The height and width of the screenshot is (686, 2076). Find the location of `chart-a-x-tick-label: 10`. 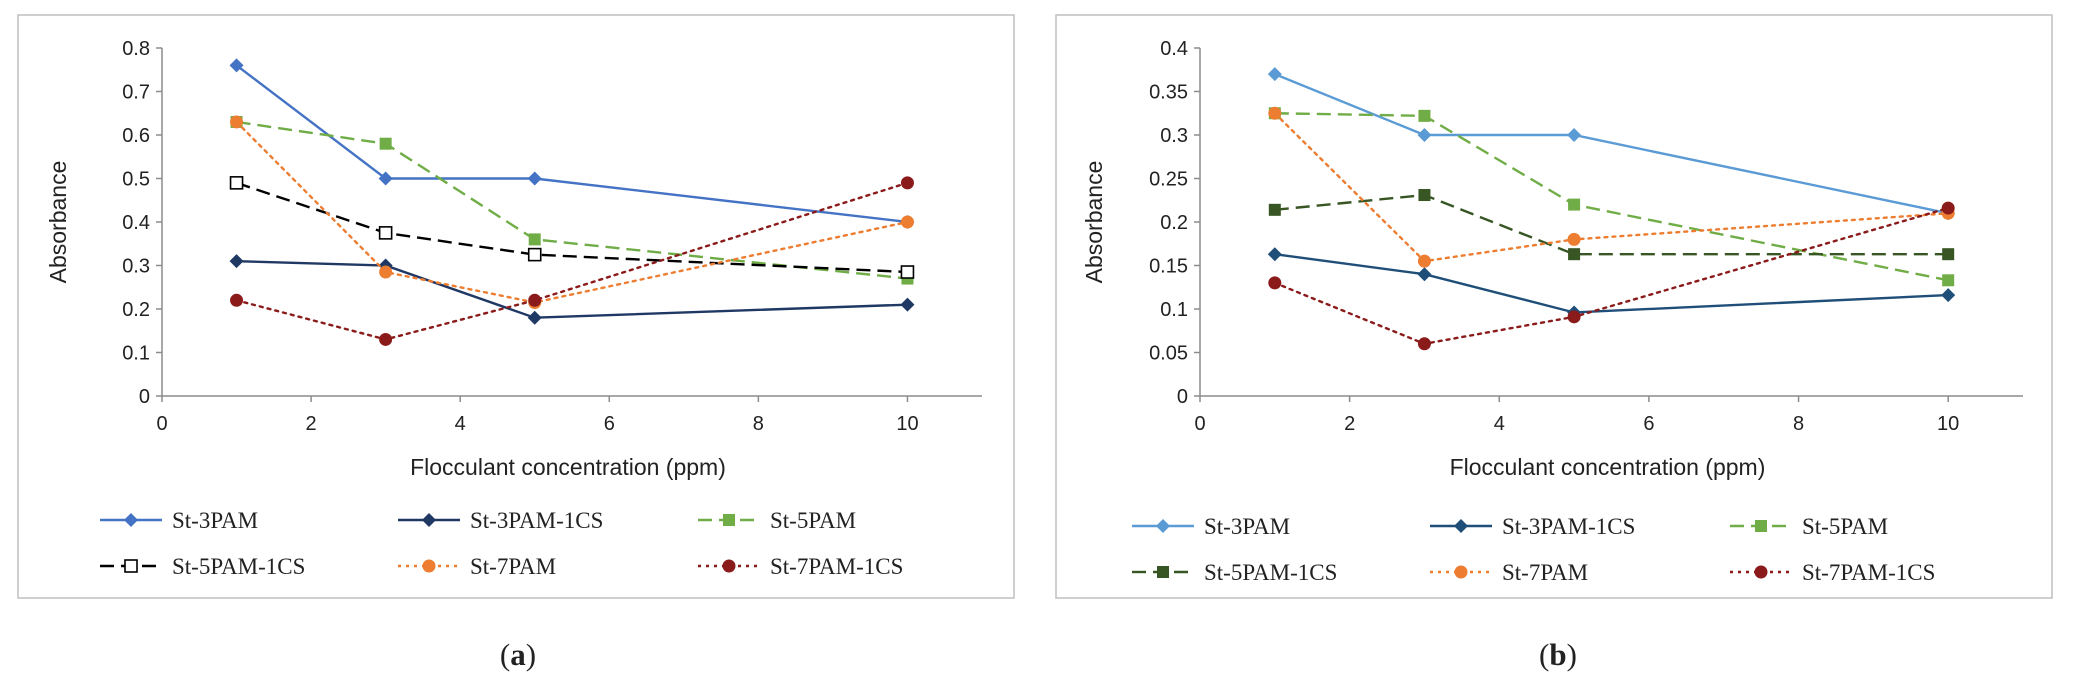

chart-a-x-tick-label: 10 is located at coordinates (907, 424).